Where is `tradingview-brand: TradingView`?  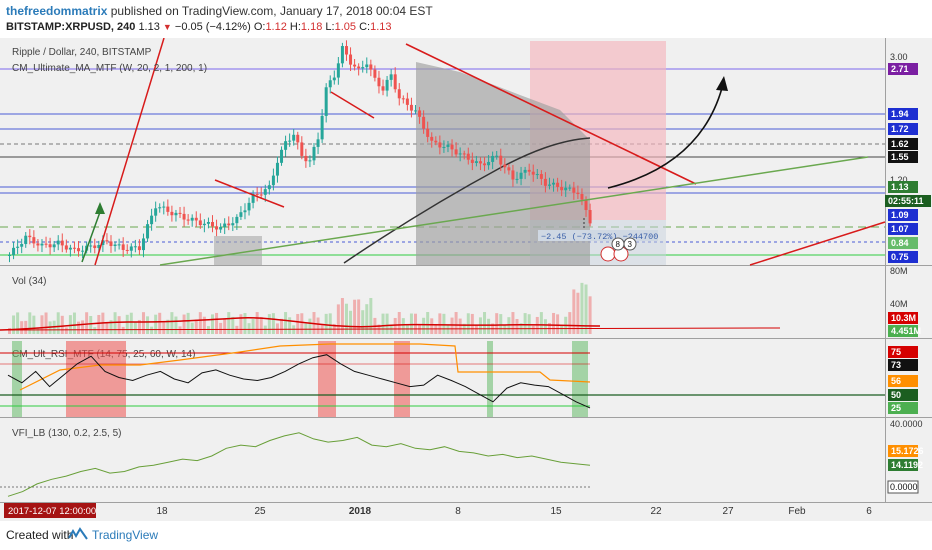
tradingview-brand: TradingView is located at coordinates (125, 535).